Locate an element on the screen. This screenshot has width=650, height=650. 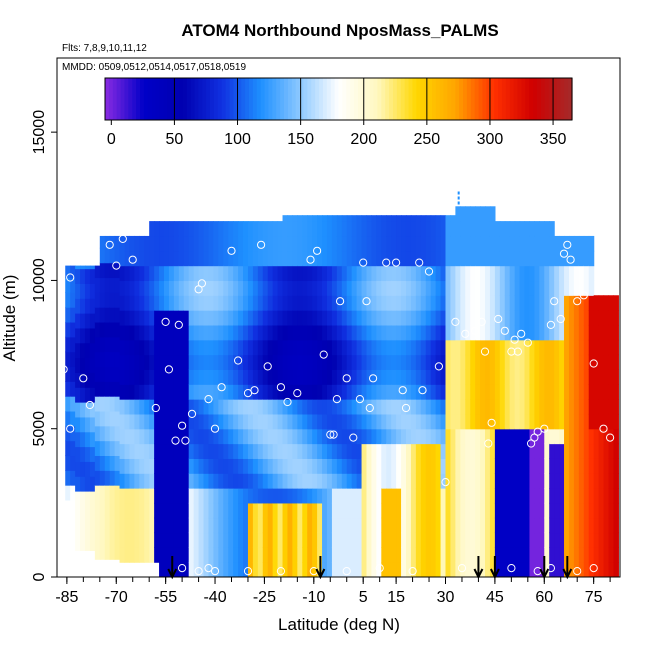
y-axis-label: Altitude (m) is located at coordinates (9, 318).